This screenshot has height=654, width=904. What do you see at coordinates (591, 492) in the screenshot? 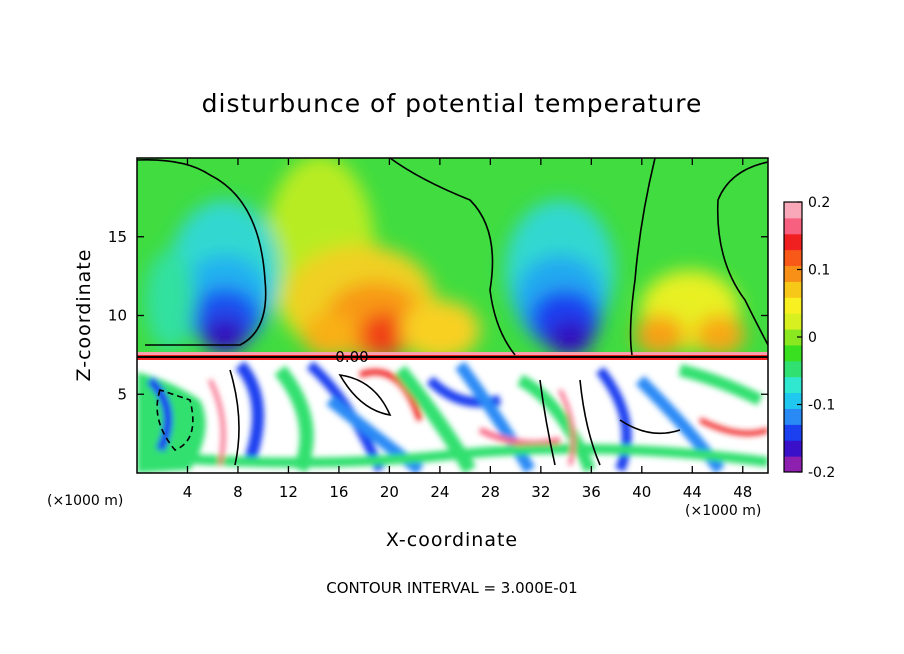
I see `x-tick-label-8: 36` at bounding box center [591, 492].